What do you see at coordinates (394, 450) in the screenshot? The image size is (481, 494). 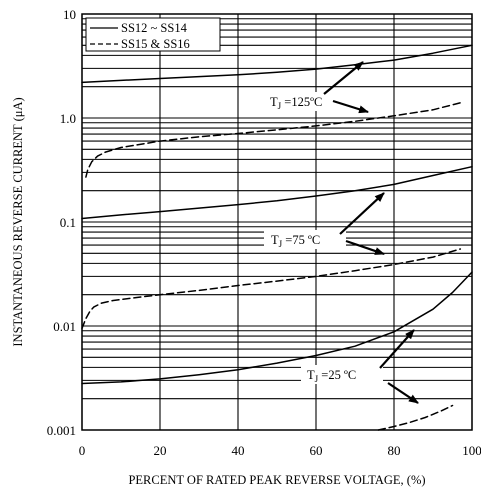 I see `x-tick-label: 80` at bounding box center [394, 450].